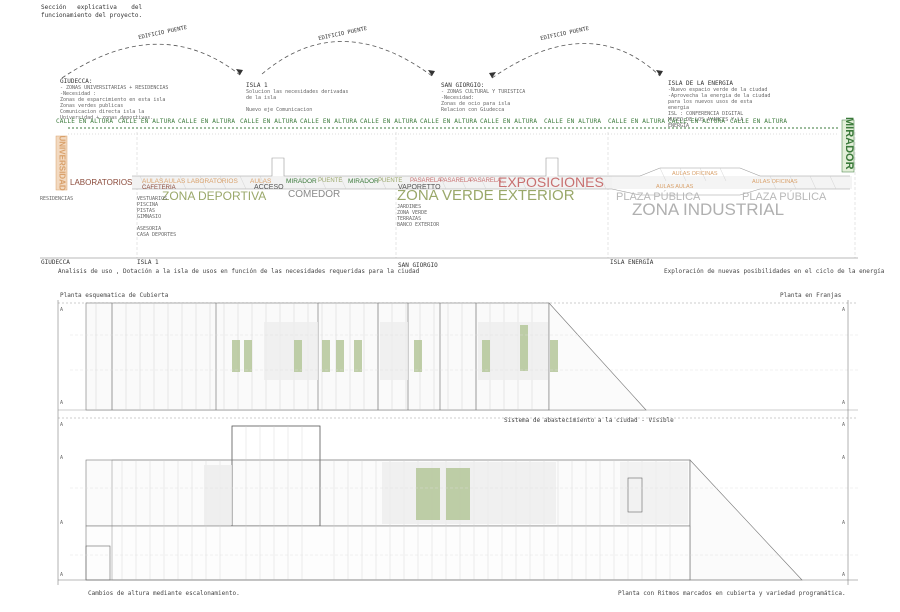 Image resolution: width=900 pixels, height=612 pixels. Describe the element at coordinates (279, 110) in the screenshot. I see `station-line: Nuevo eje Comunicacion` at that location.